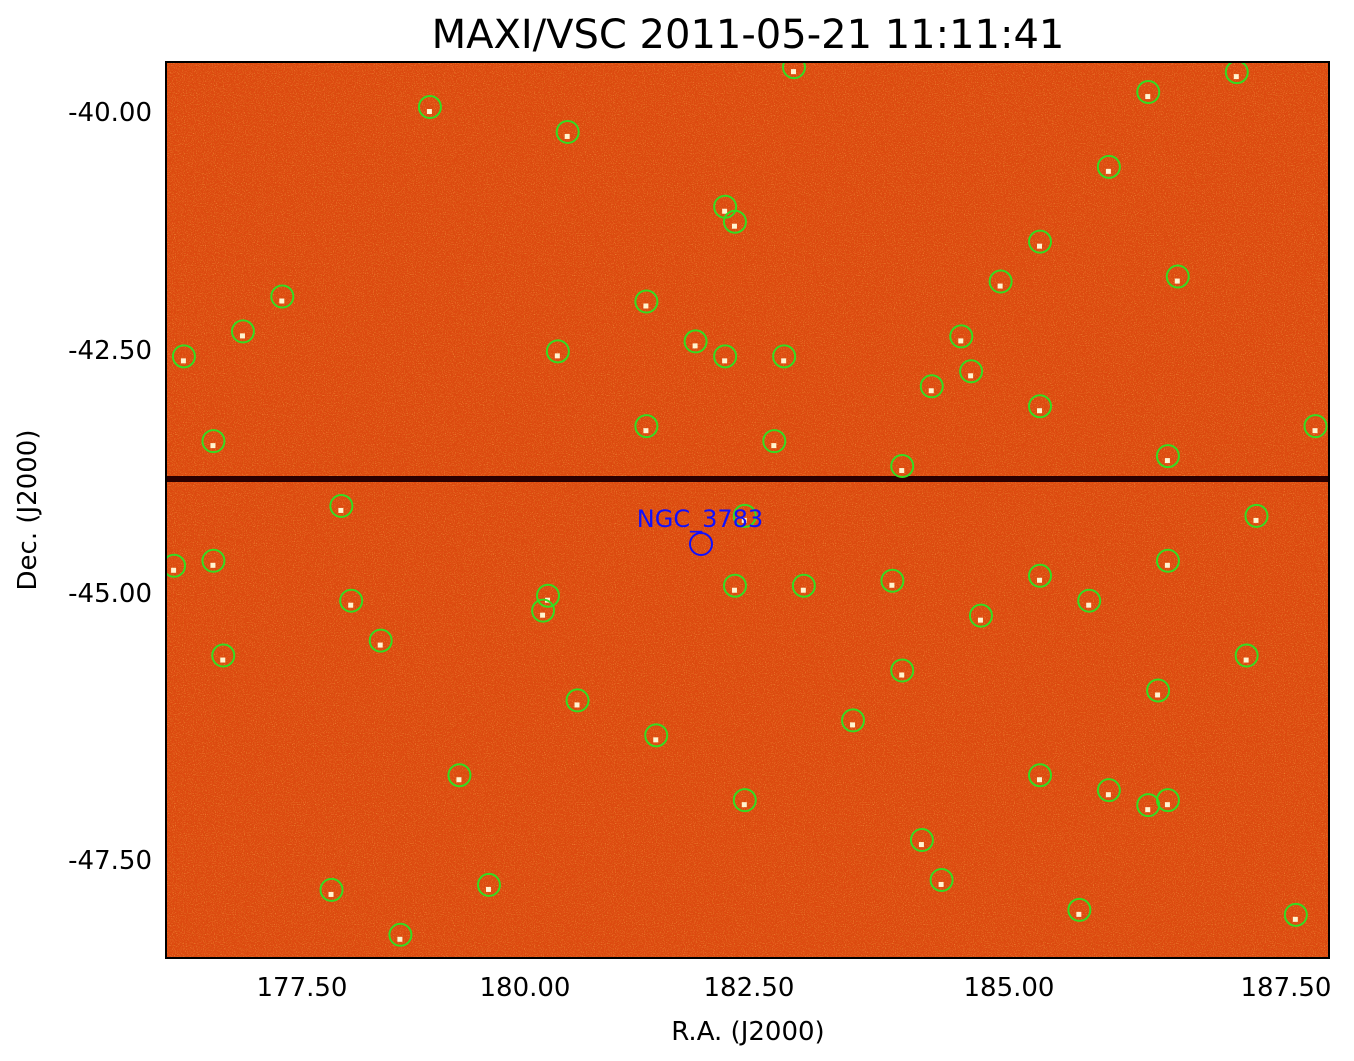  What do you see at coordinates (747, 1032) in the screenshot?
I see `x-axis-label: R.A. (J2000)` at bounding box center [747, 1032].